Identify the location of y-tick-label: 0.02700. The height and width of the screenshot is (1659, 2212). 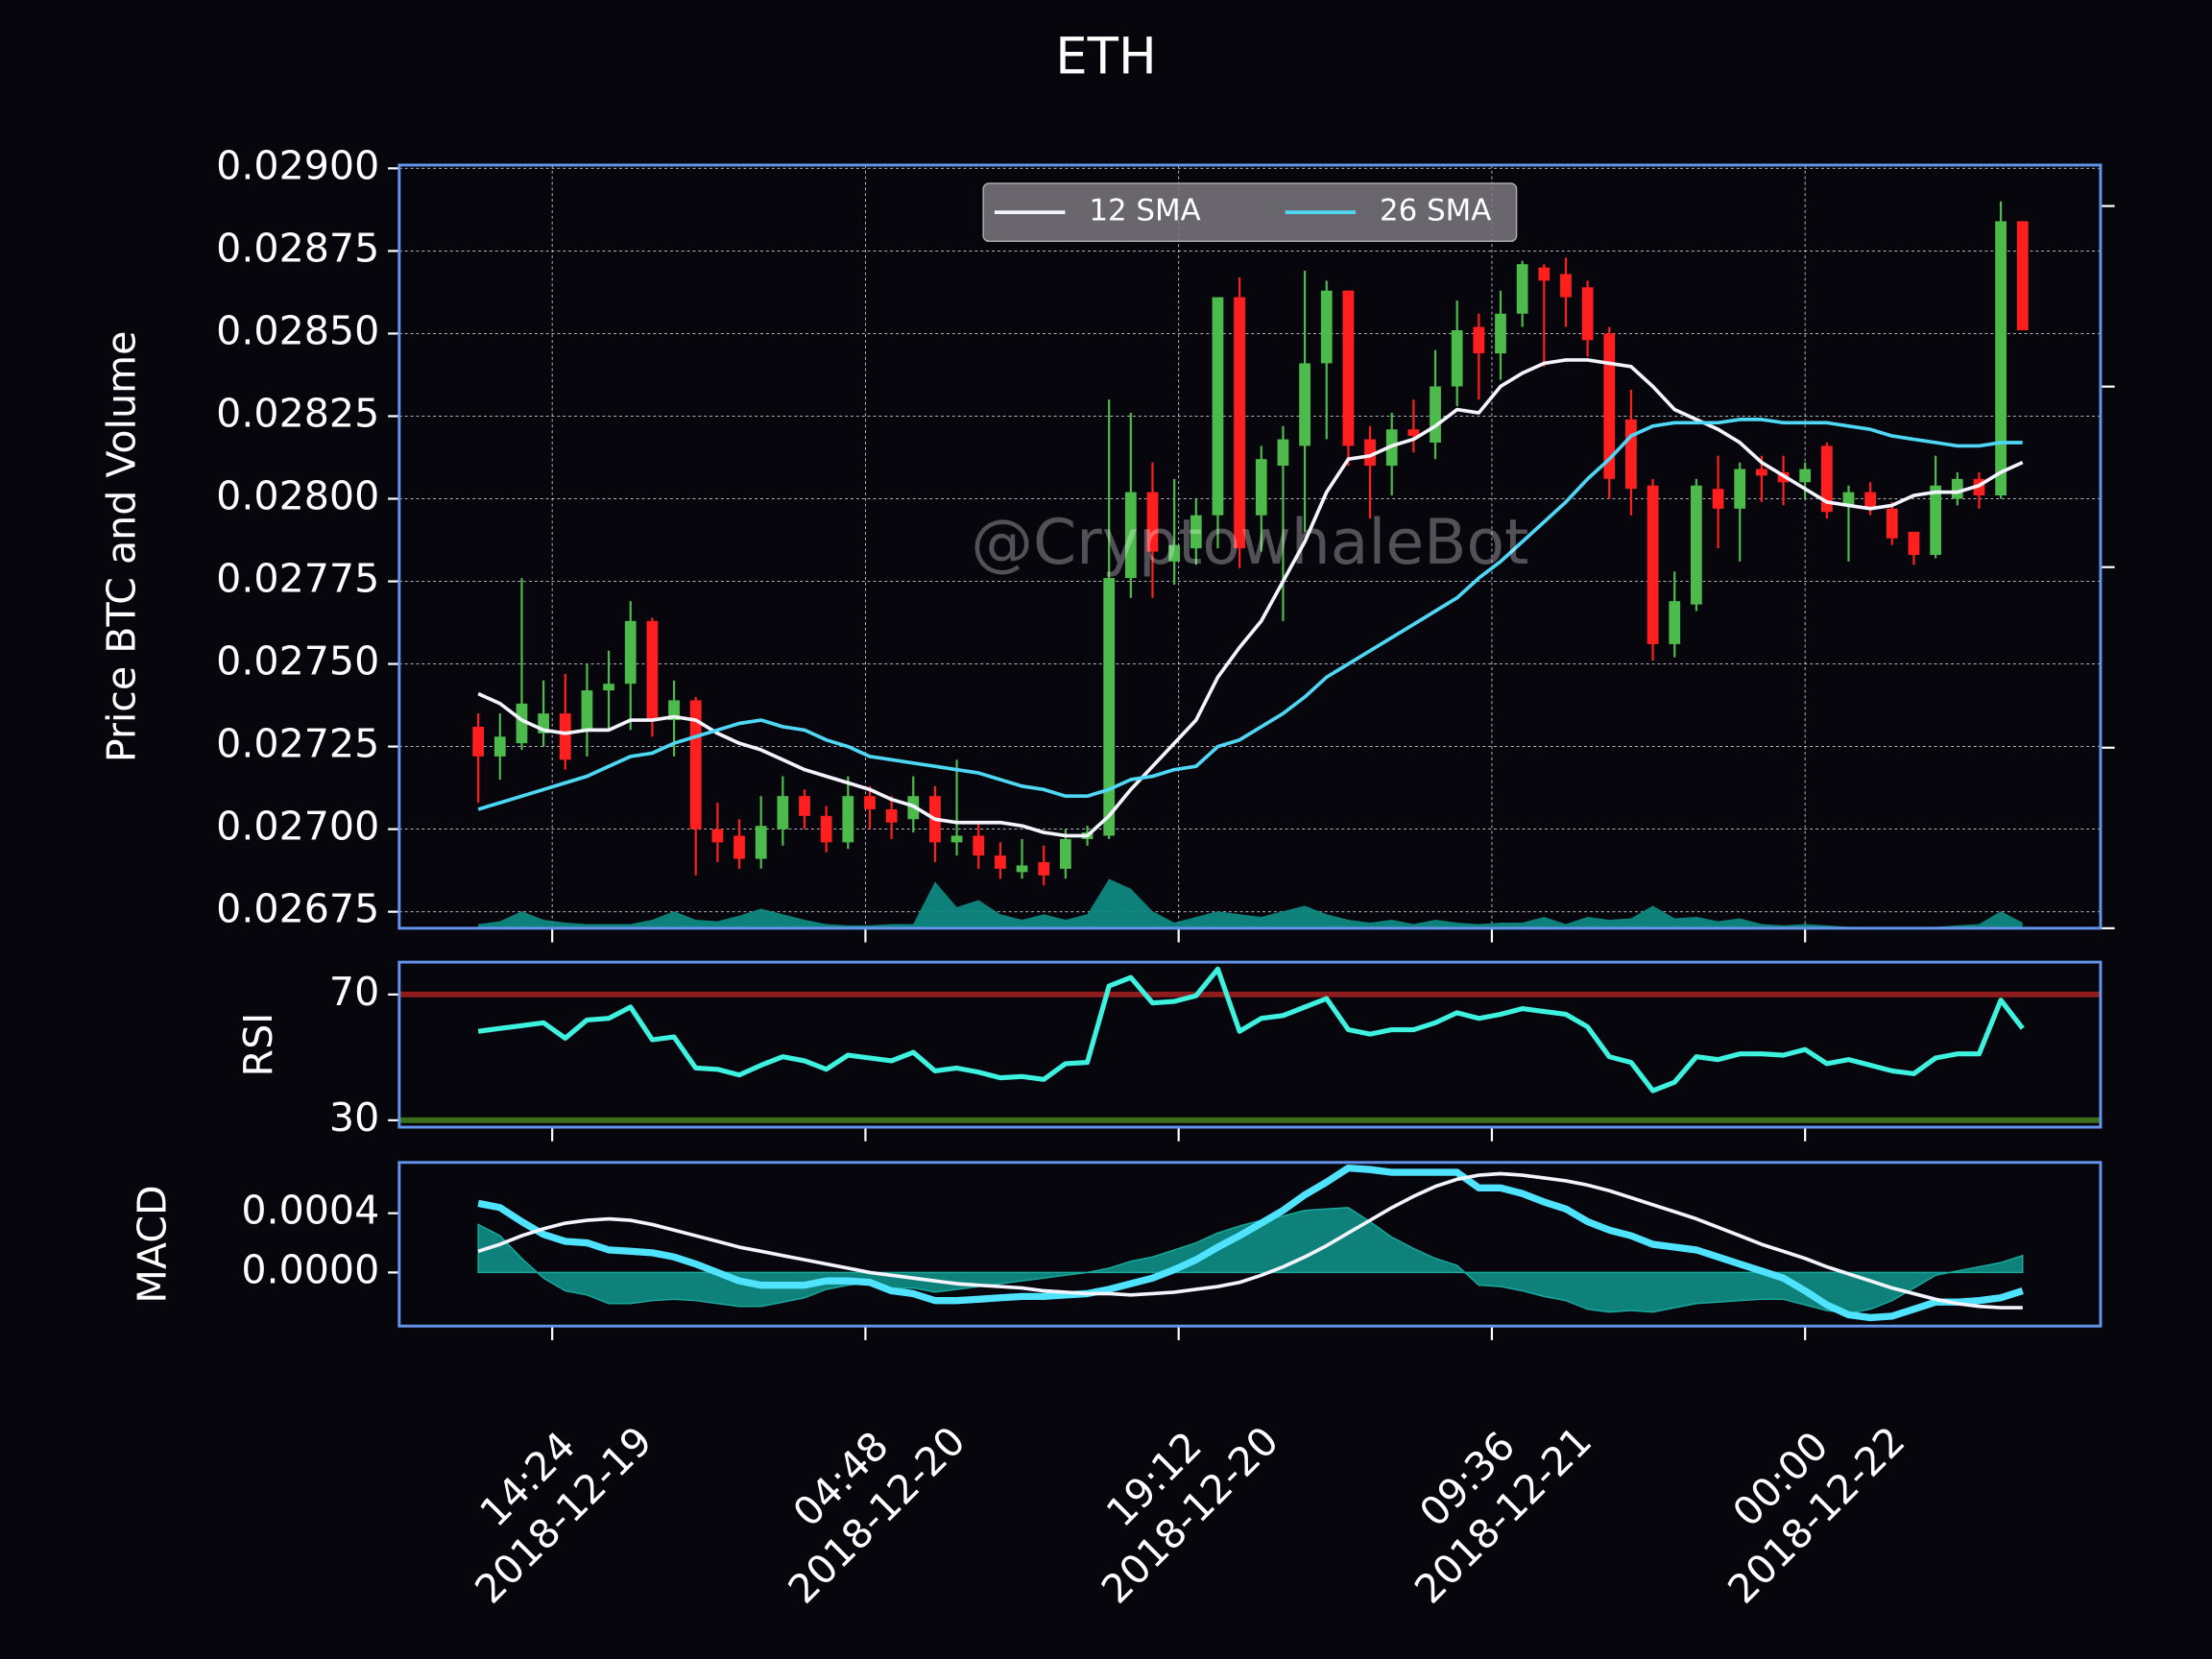
(297, 827).